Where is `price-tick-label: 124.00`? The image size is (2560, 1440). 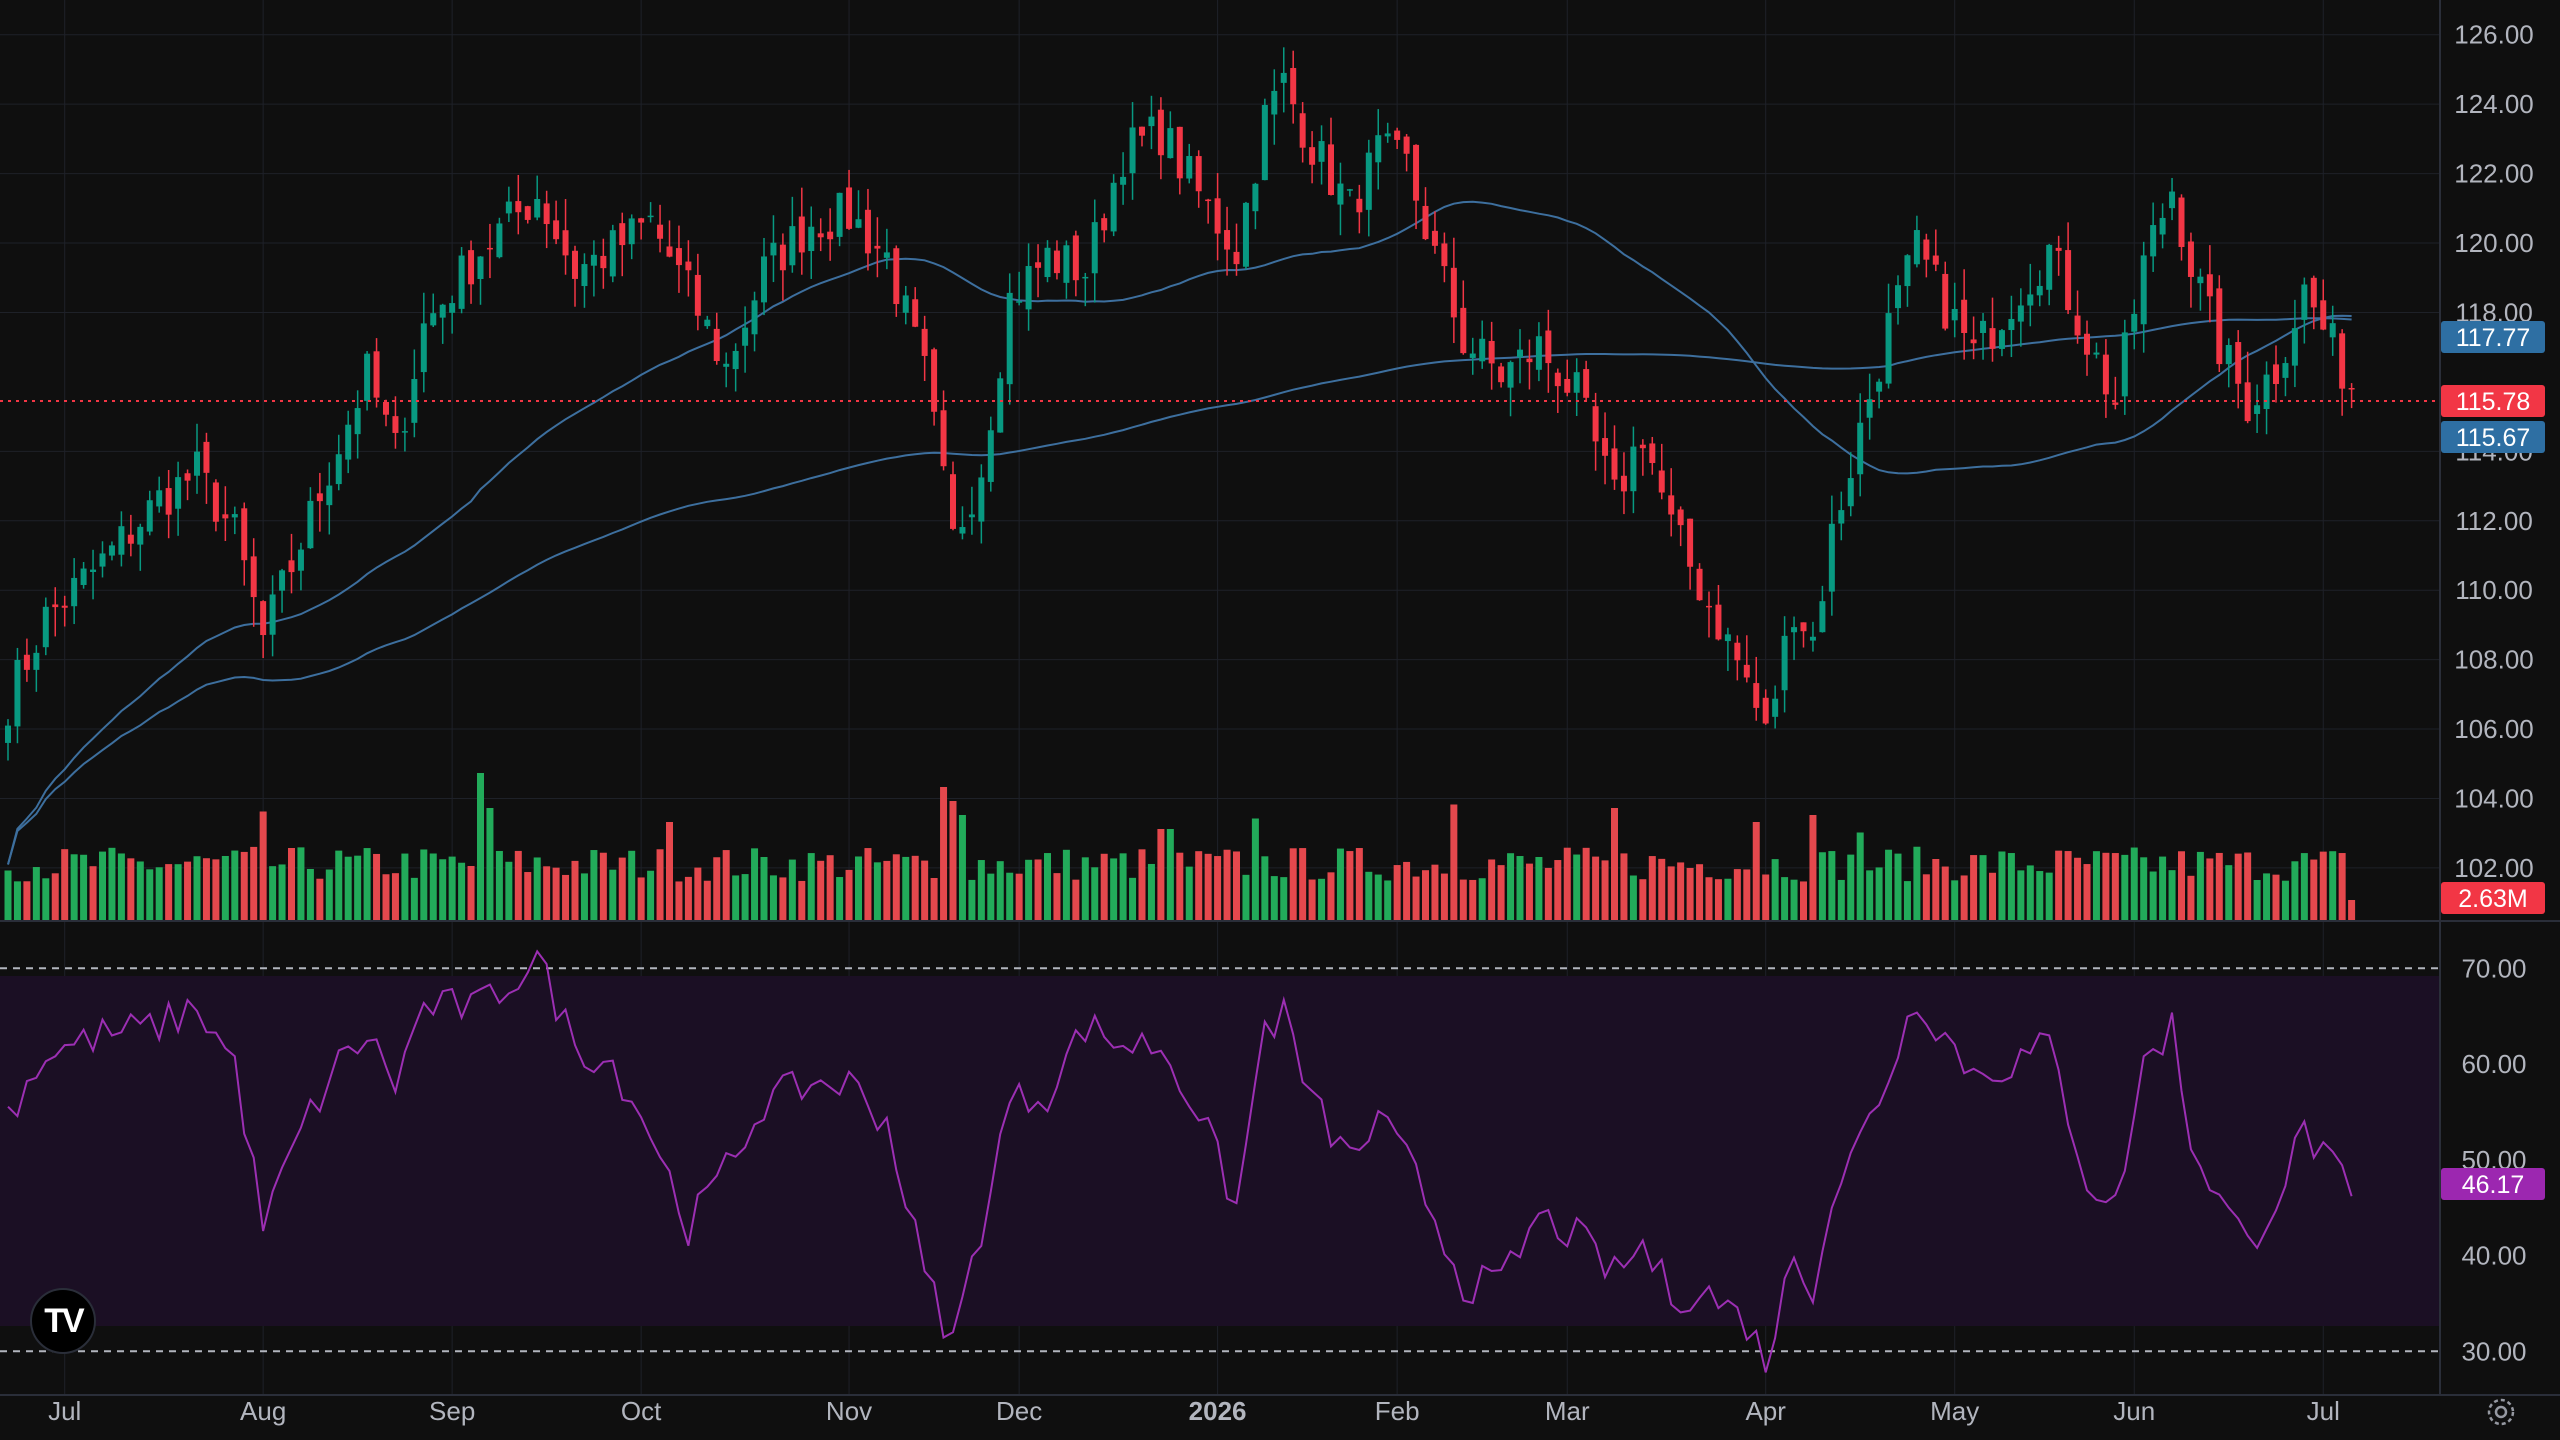 price-tick-label: 124.00 is located at coordinates (2494, 104).